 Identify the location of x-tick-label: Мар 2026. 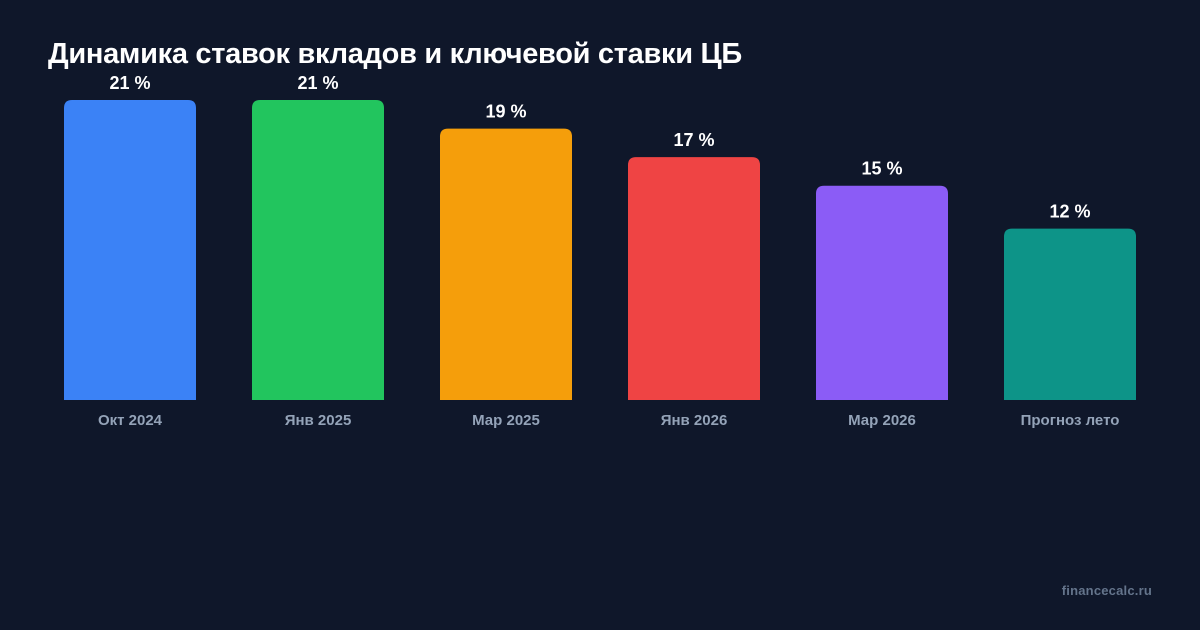
(882, 420).